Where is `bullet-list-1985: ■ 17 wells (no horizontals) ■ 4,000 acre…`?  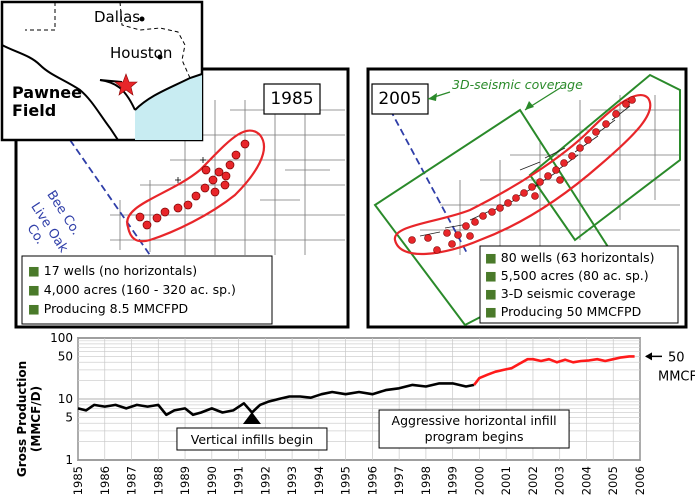 bullet-list-1985: ■ 17 wells (no horizontals) ■ 4,000 acre… is located at coordinates (132, 289).